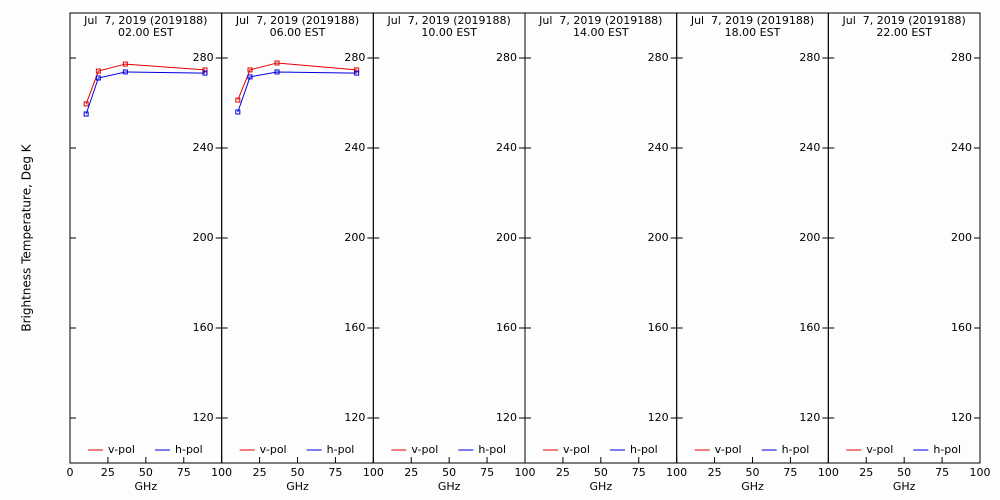 This screenshot has width=1000, height=500. What do you see at coordinates (70, 472) in the screenshot?
I see `x-tick-label: 0` at bounding box center [70, 472].